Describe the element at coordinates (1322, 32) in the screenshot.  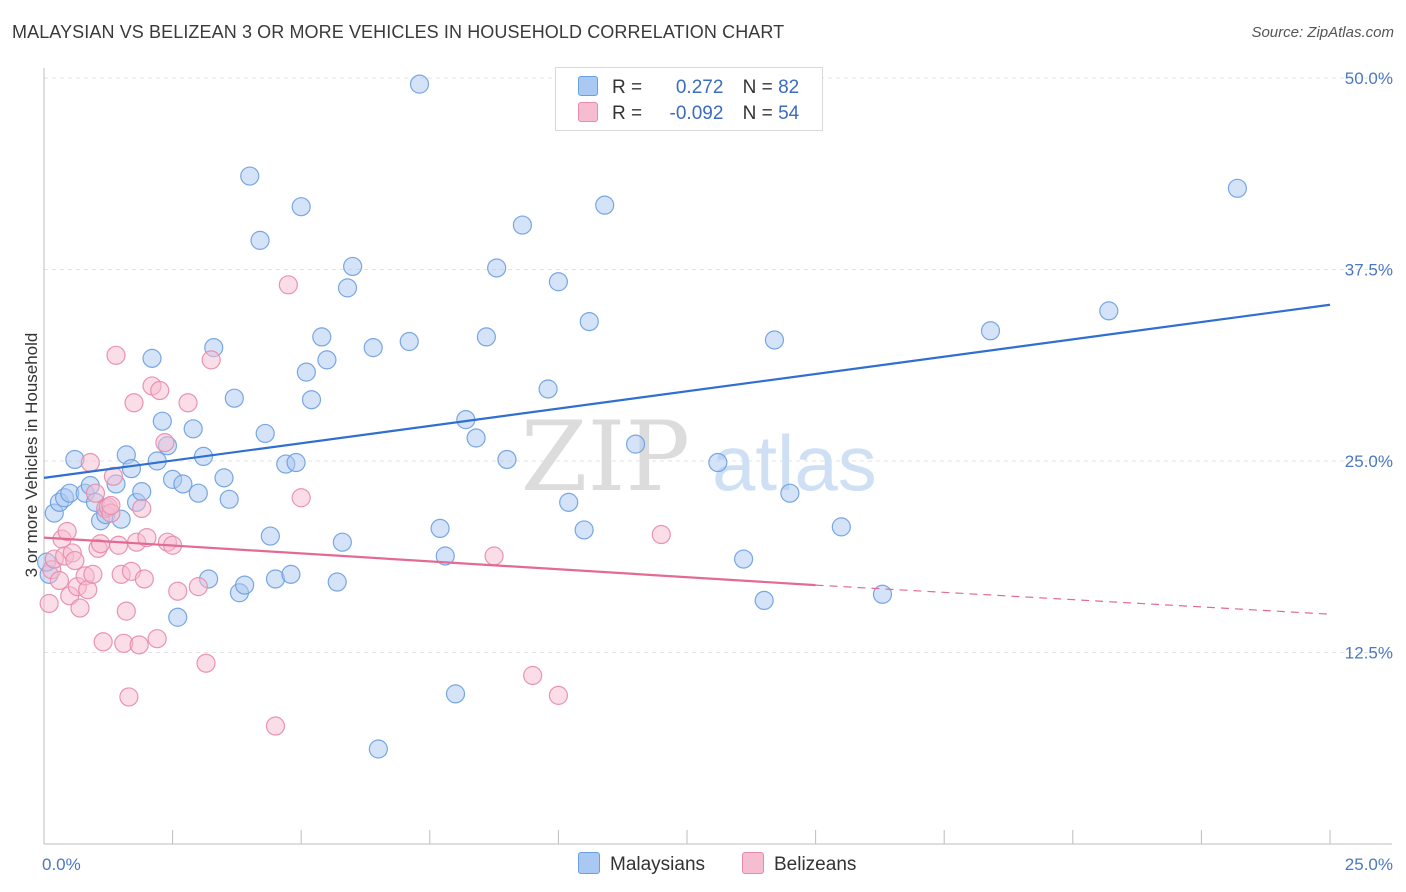
I see `source-label: Source: ZipAtlas.com` at that location.